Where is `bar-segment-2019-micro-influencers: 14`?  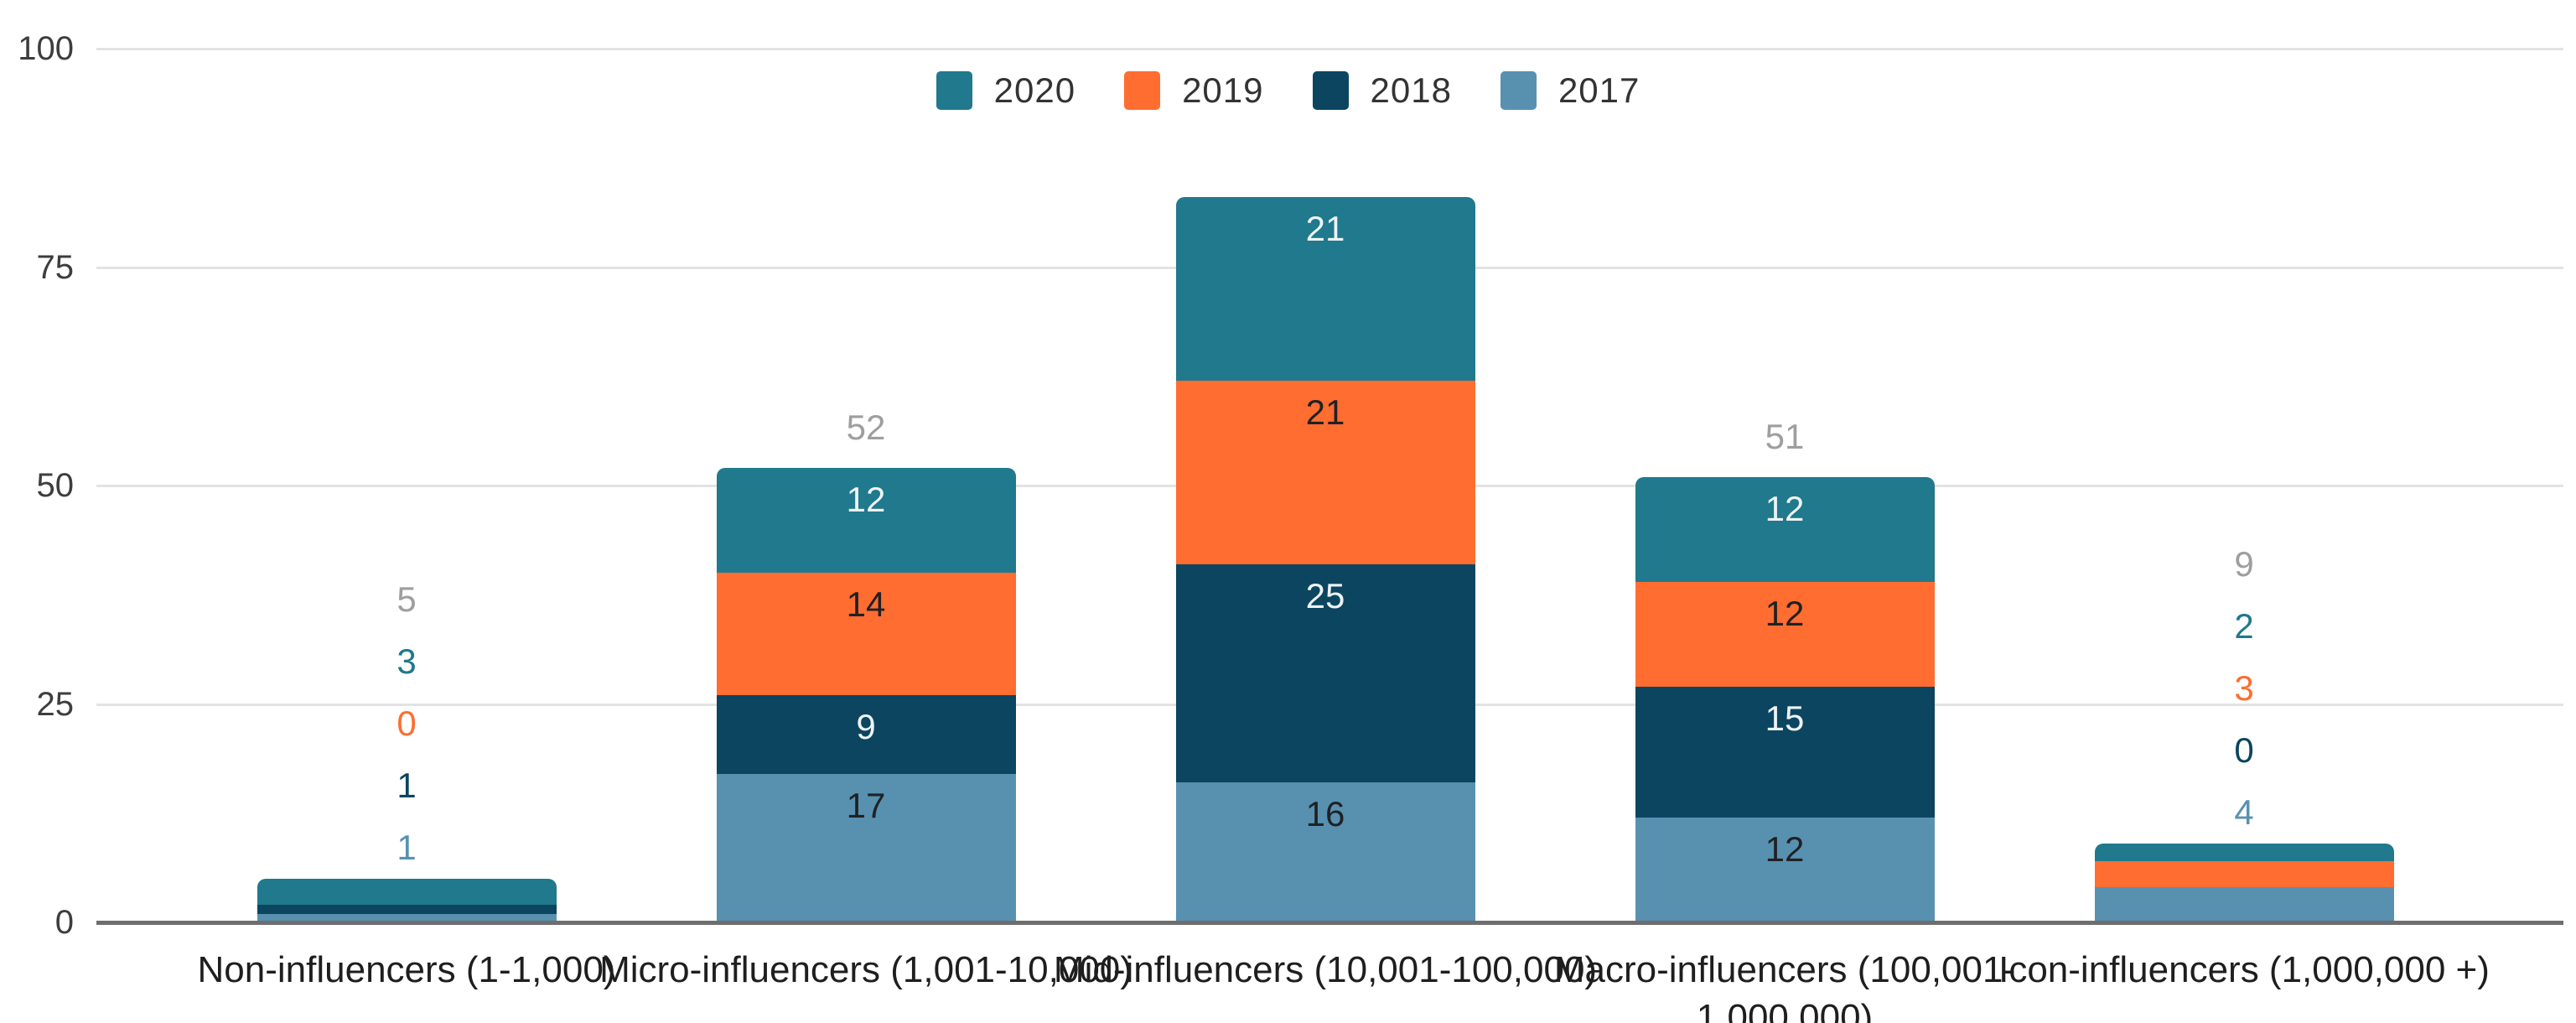 bar-segment-2019-micro-influencers: 14 is located at coordinates (866, 634).